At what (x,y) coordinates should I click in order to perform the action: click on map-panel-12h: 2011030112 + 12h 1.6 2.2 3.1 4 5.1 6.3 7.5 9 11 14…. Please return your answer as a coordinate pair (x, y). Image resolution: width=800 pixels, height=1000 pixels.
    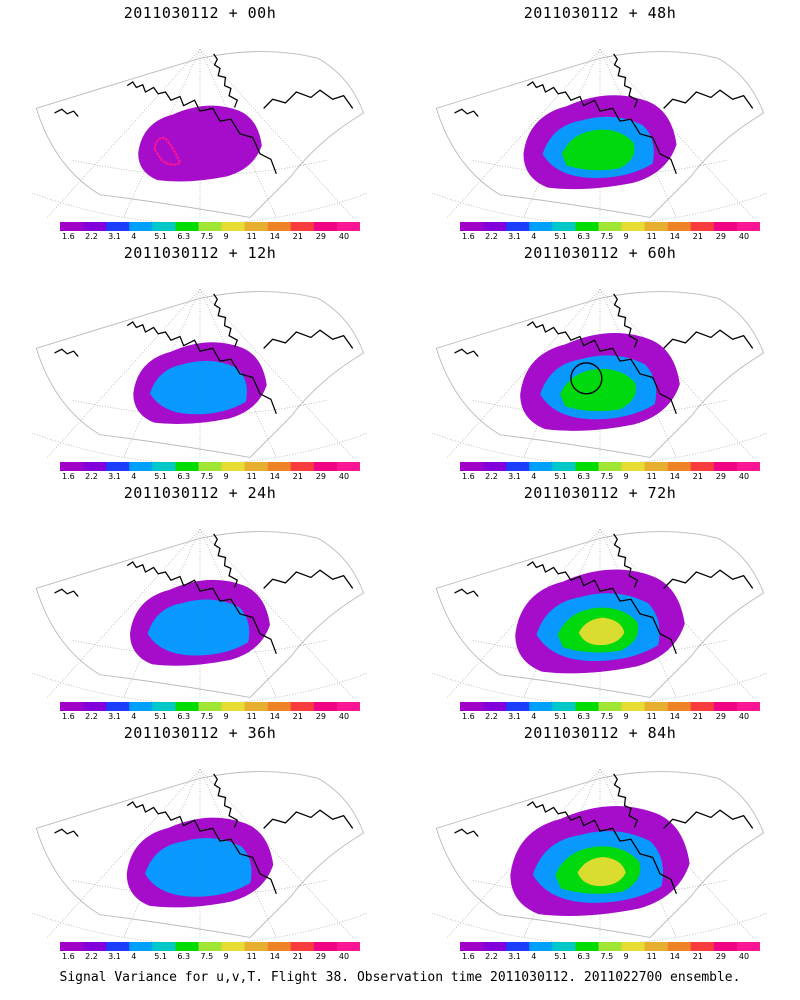
    Looking at the image, I should click on (200, 360).